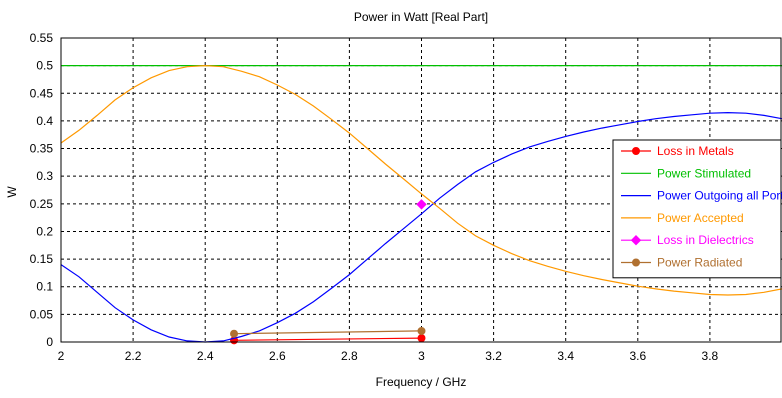 The height and width of the screenshot is (398, 782). I want to click on y-tick-label: 0.45, so click(42, 93).